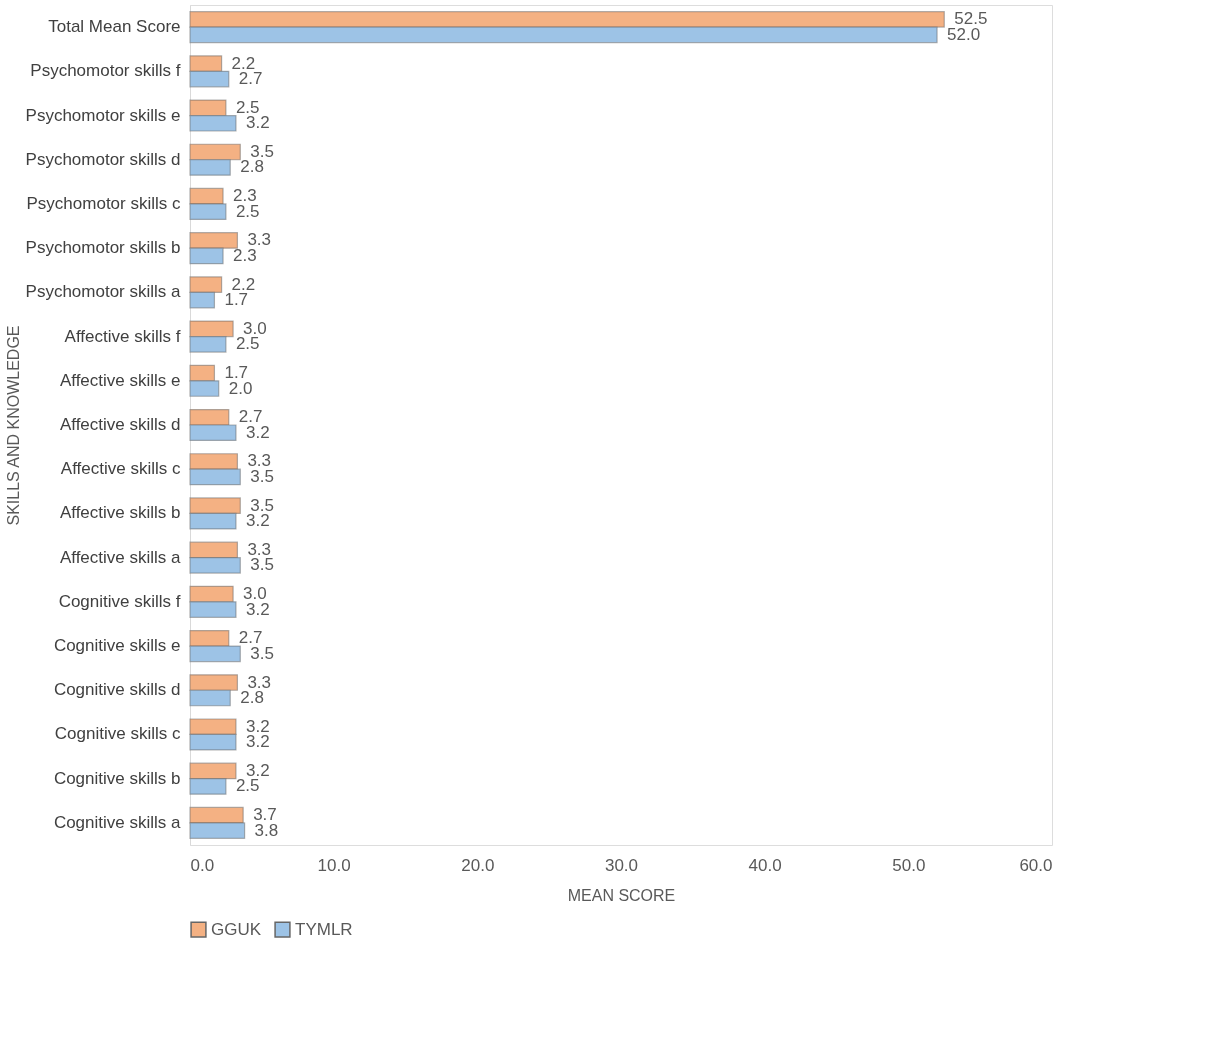 The height and width of the screenshot is (1052, 1206). What do you see at coordinates (103, 248) in the screenshot?
I see `y-tick-label: Psychomotor skills b` at bounding box center [103, 248].